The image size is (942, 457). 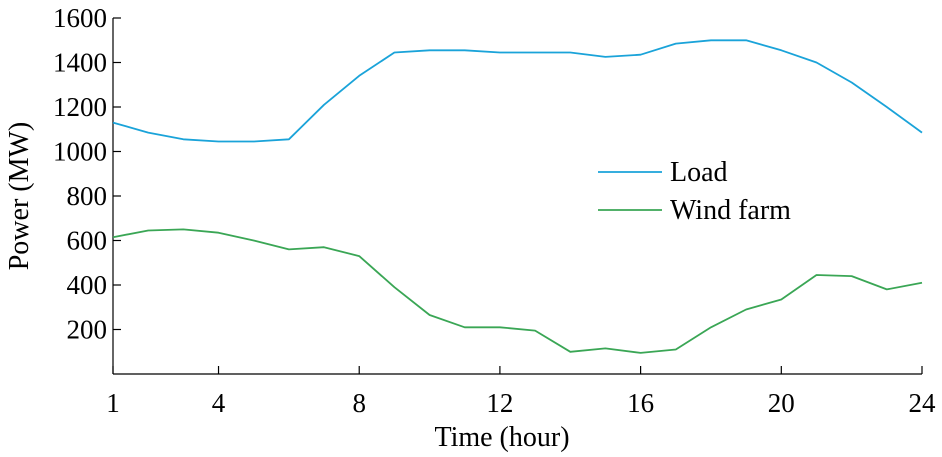 I want to click on y-ticks: 200 400 600 800 1000 1200 1400 1600, so click(x=87, y=174).